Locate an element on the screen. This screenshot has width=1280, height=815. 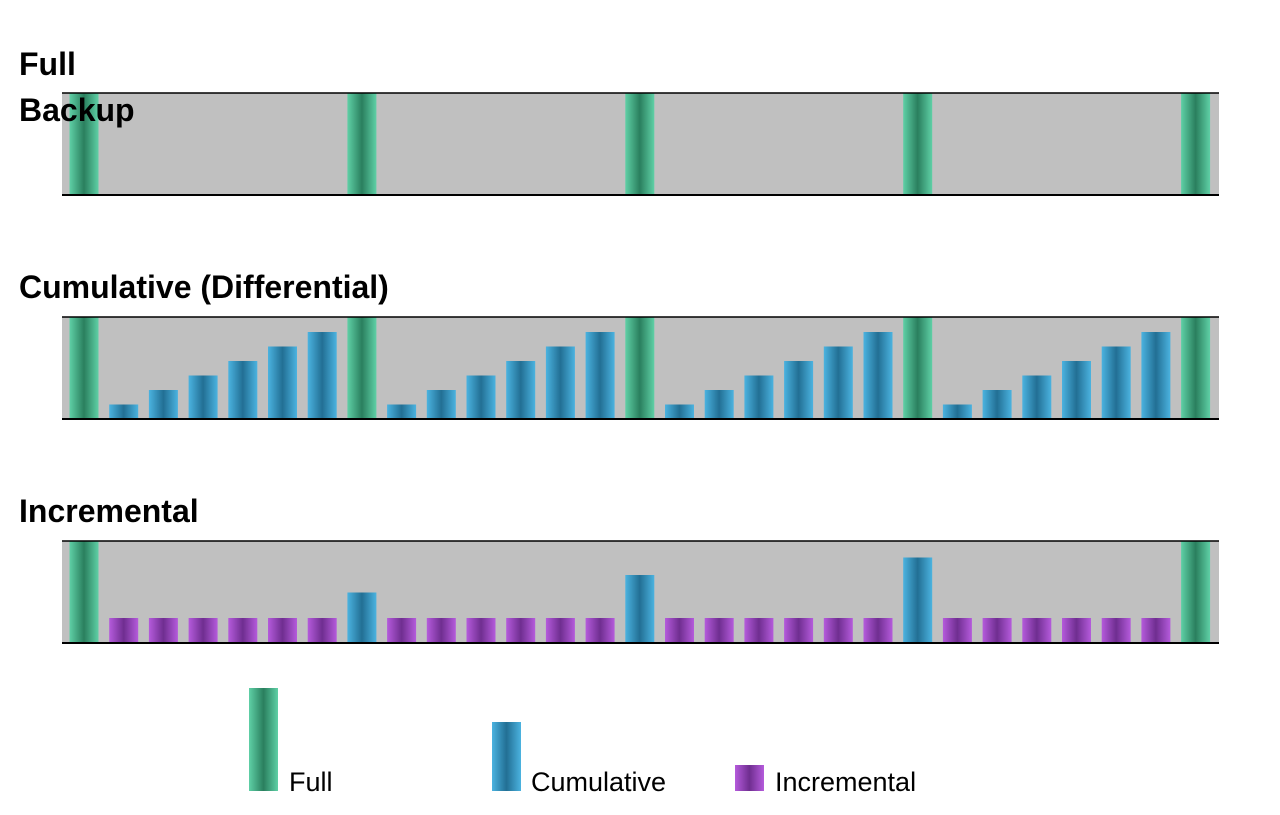
legend-full-label: Full is located at coordinates (311, 782).